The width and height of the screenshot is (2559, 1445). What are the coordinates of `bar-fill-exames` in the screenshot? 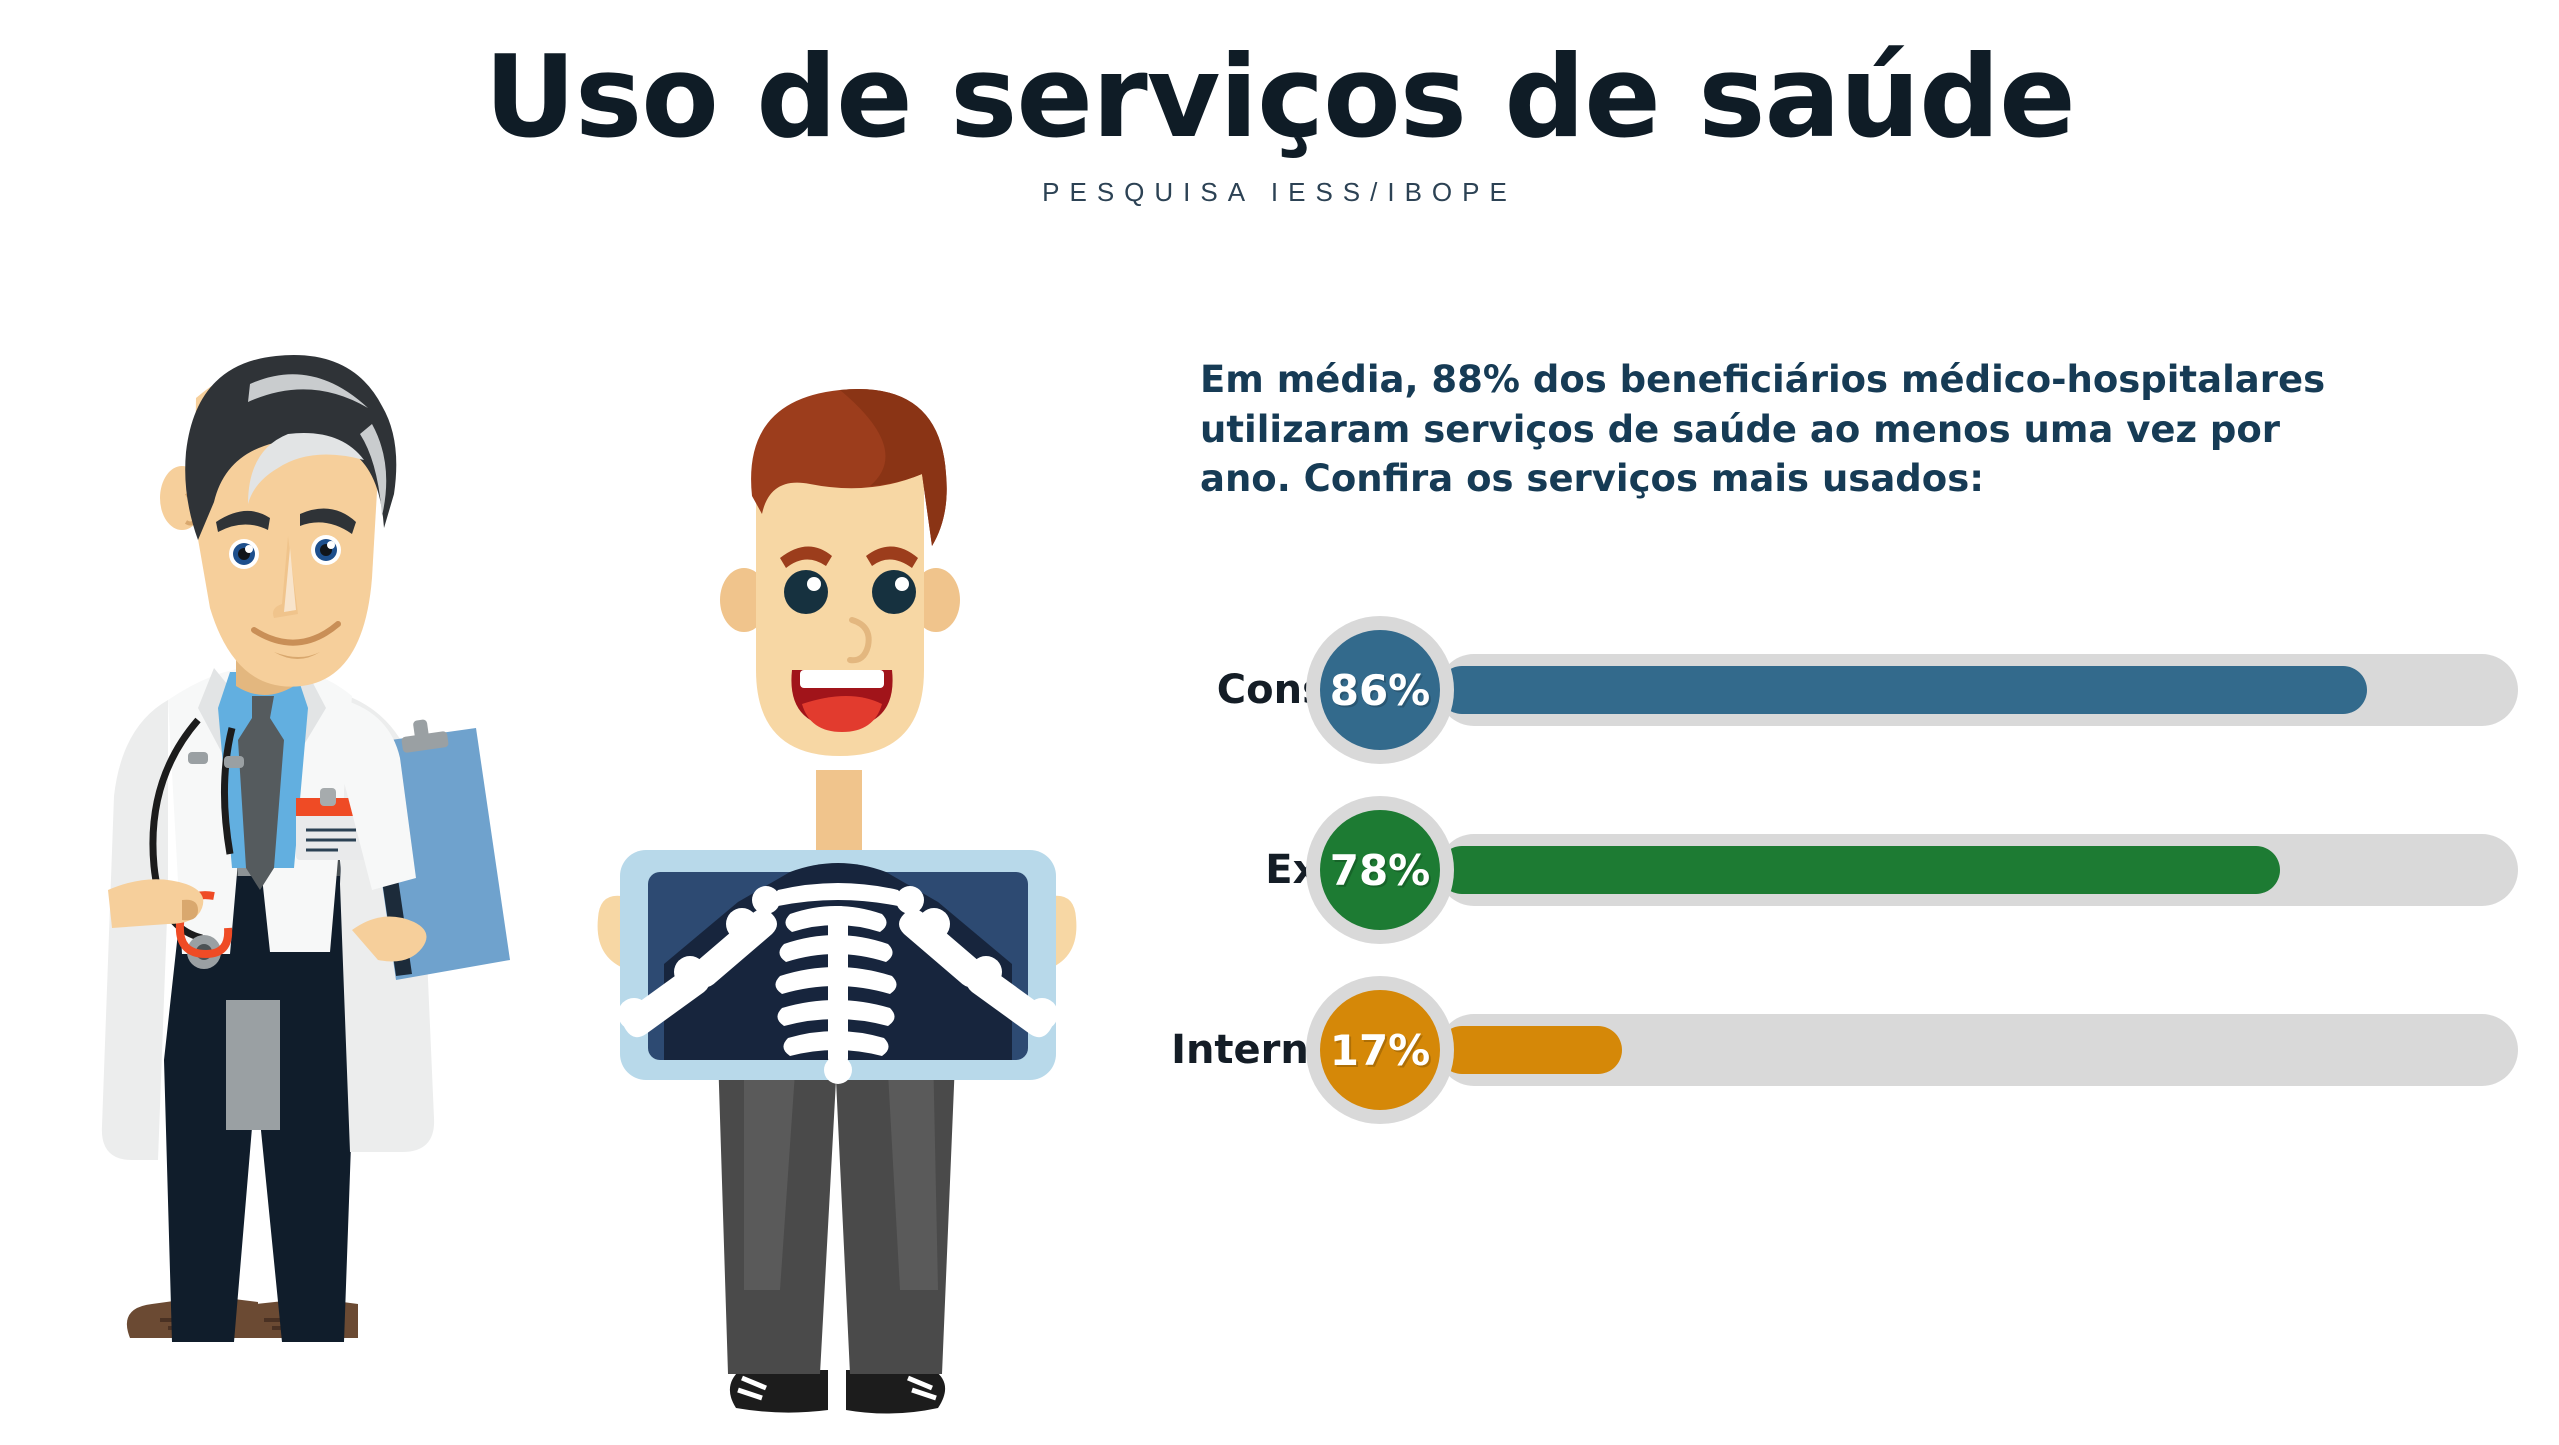 It's located at (1859, 870).